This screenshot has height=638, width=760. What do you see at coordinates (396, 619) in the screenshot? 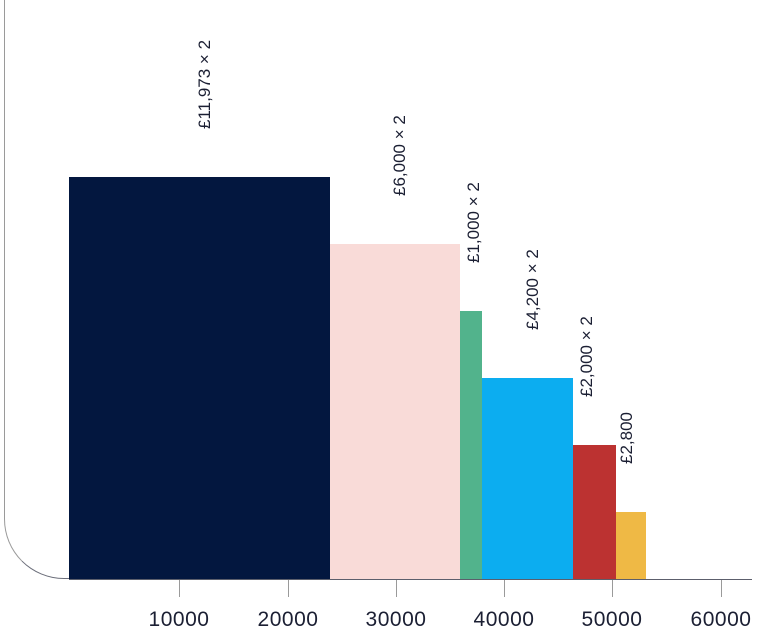
I see `x-tick-label-30000: 30000` at bounding box center [396, 619].